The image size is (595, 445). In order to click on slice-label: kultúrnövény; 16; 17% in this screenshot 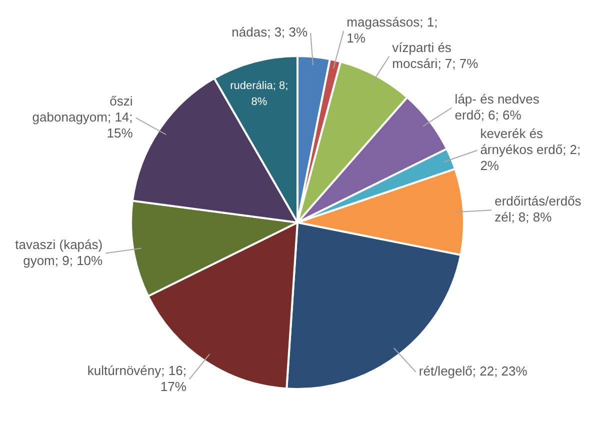, I will do `click(137, 378)`.